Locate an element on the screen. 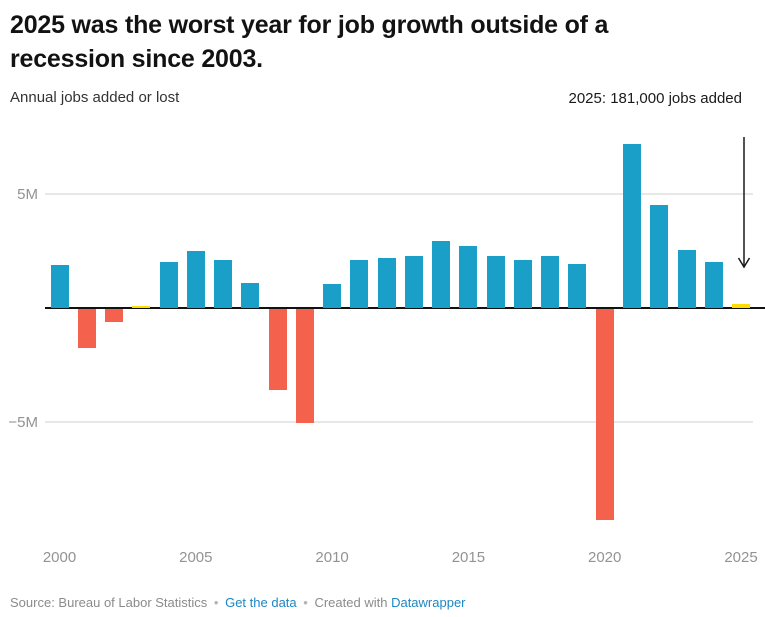 The image size is (765, 617). annotation-label: 2025: 181,000 jobs added is located at coordinates (655, 98).